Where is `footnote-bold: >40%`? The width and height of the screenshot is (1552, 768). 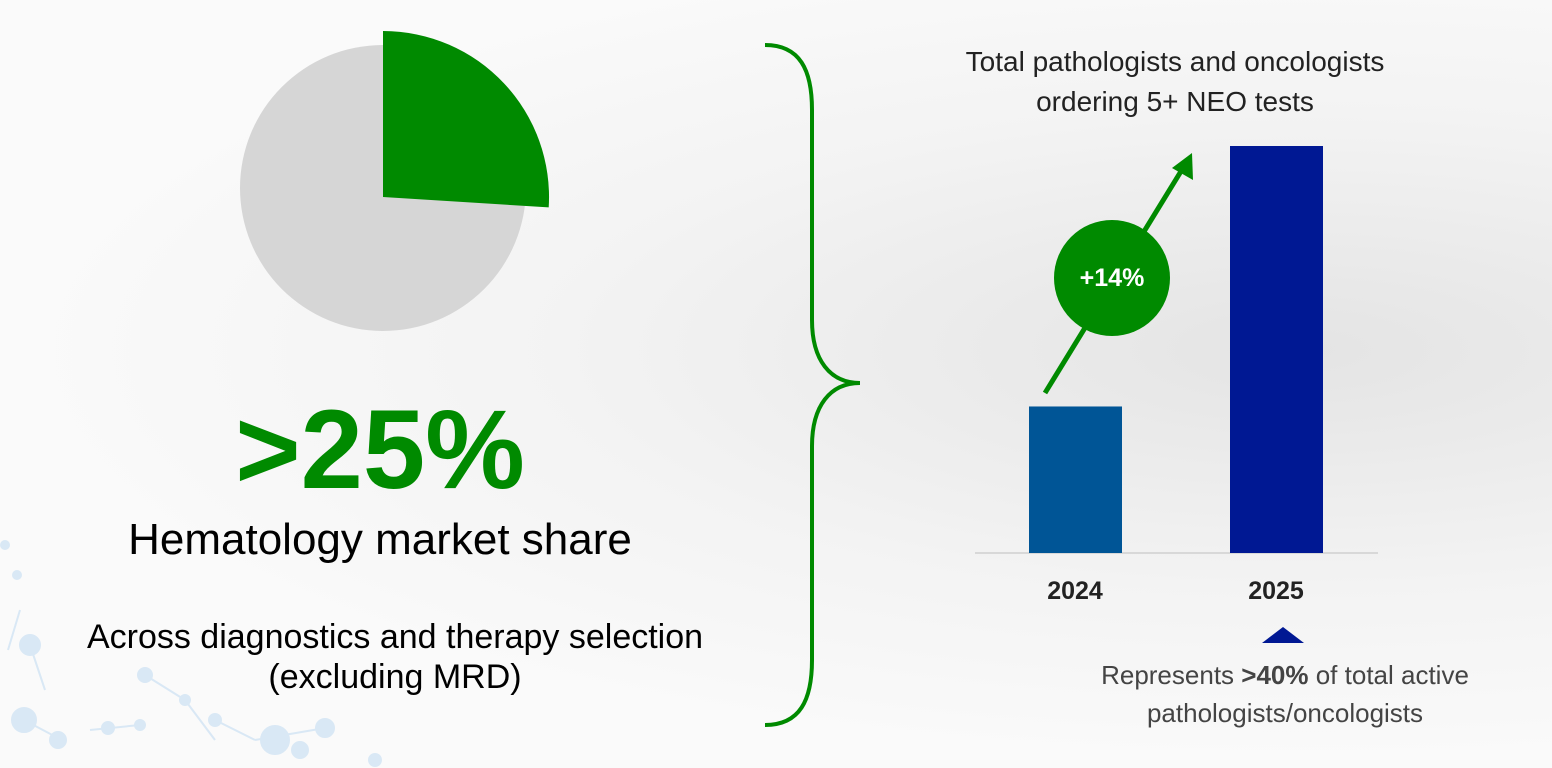 footnote-bold: >40% is located at coordinates (1275, 675).